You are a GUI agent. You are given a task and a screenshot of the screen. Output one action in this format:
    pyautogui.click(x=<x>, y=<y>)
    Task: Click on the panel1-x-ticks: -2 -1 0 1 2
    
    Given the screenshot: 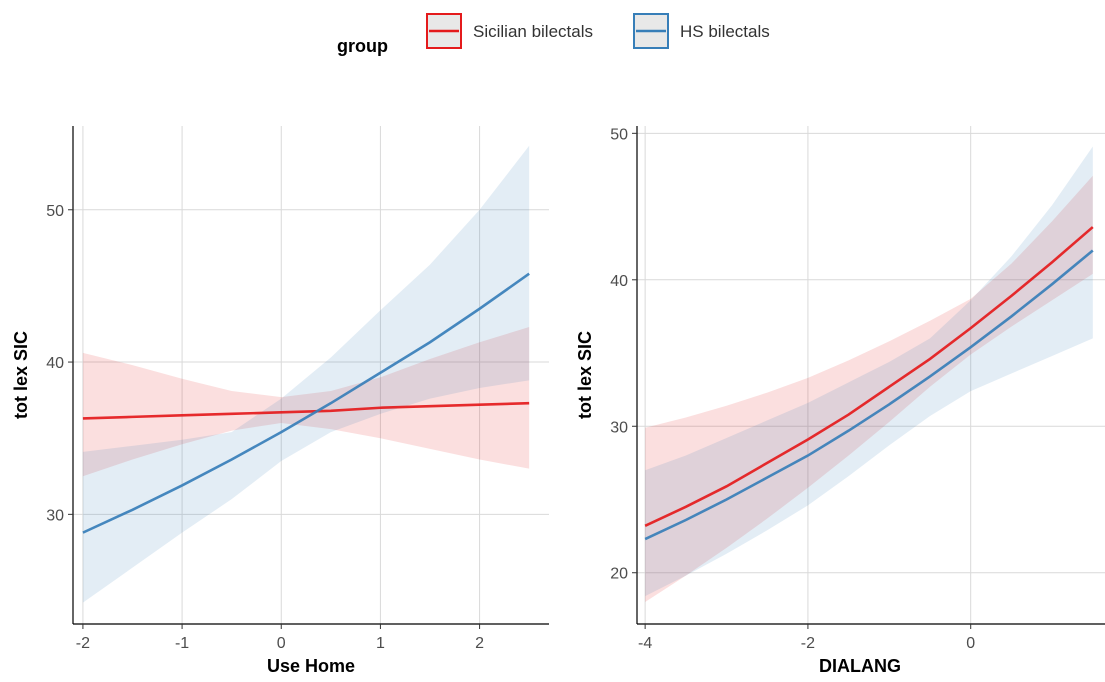 What is the action you would take?
    pyautogui.click(x=280, y=638)
    